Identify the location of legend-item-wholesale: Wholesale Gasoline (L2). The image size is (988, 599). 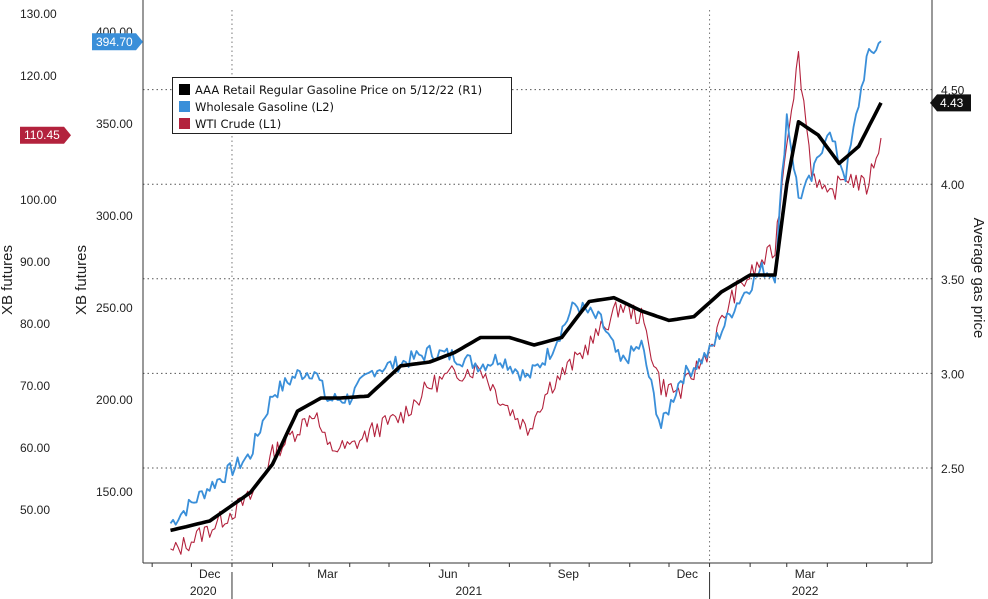
(342, 106).